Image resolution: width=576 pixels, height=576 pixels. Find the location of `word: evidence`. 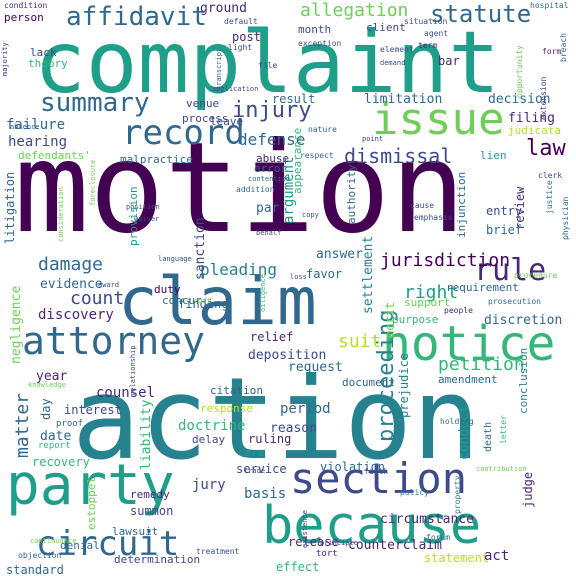

word: evidence is located at coordinates (71, 284).